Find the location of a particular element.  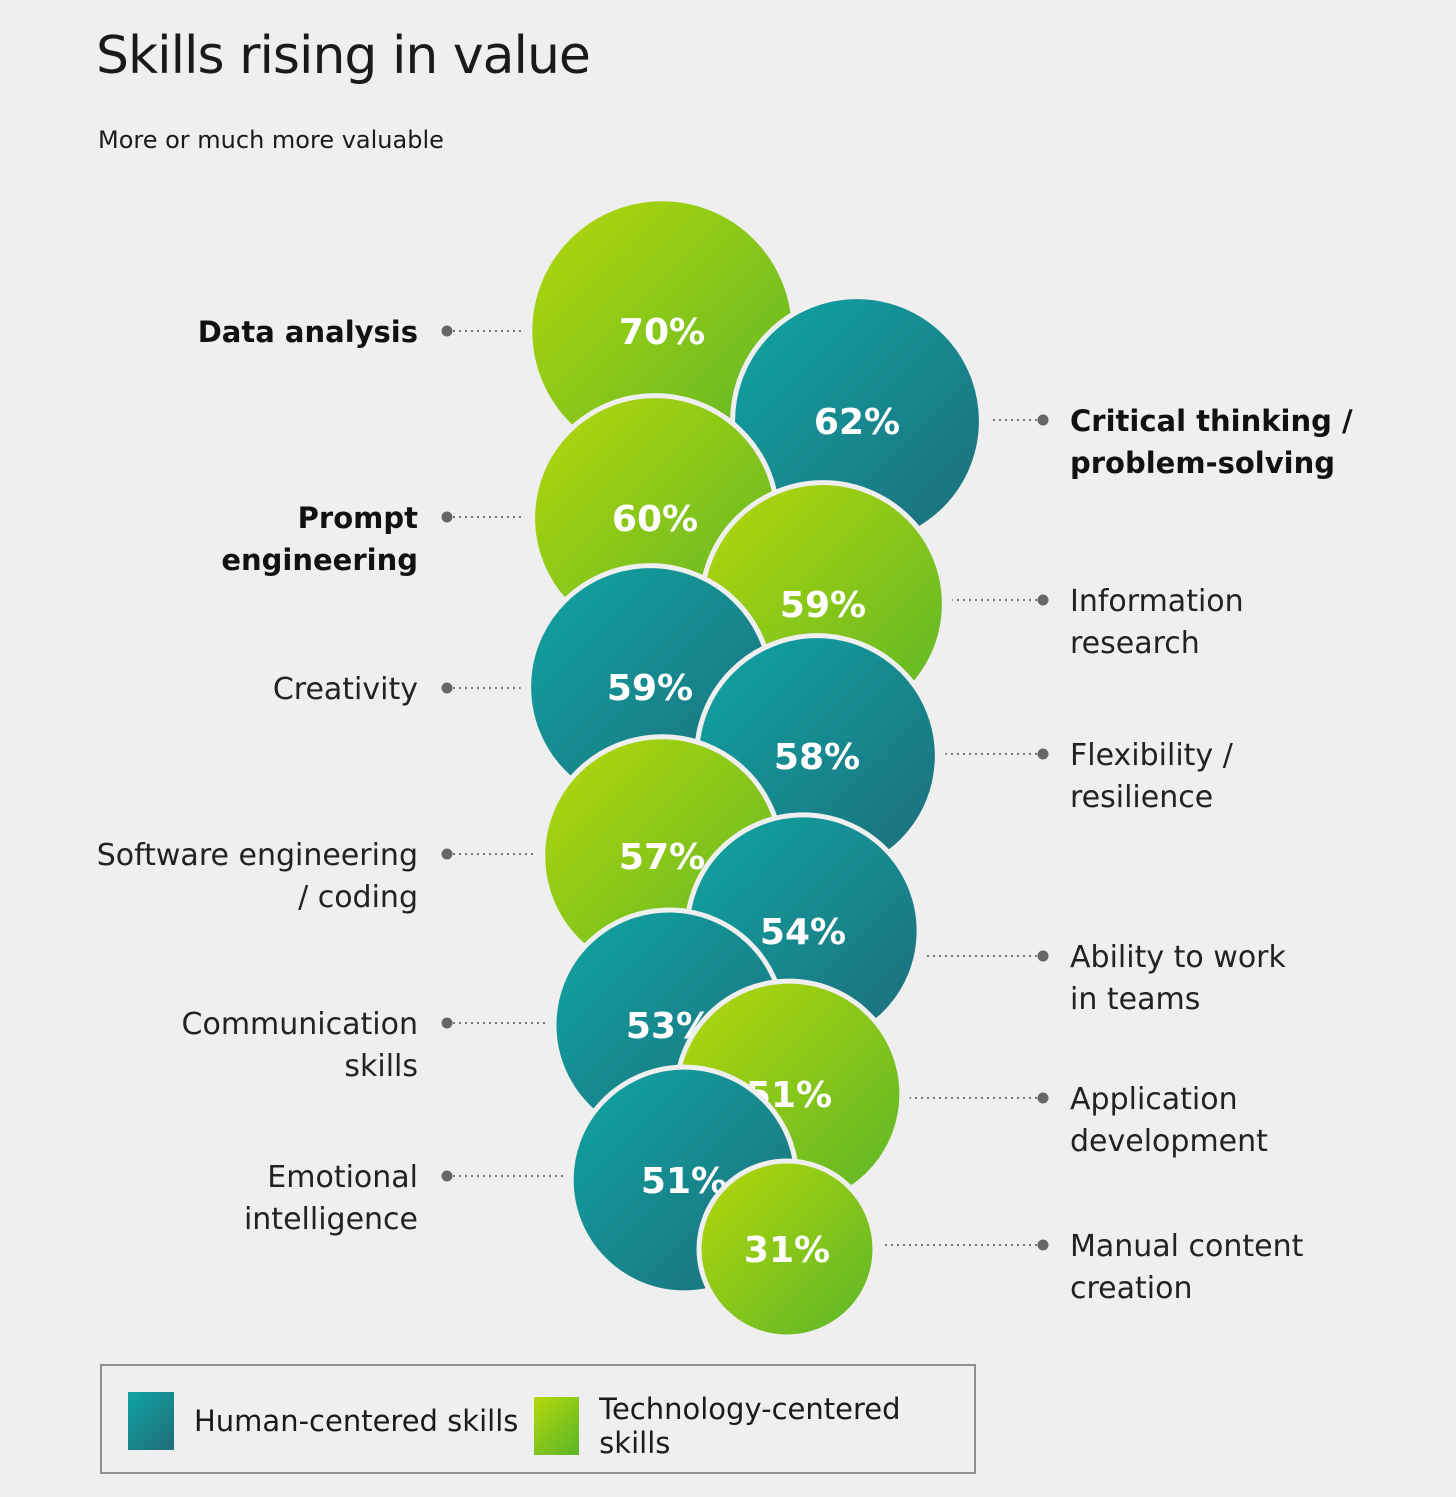

legend-swatch-human is located at coordinates (151, 1421).